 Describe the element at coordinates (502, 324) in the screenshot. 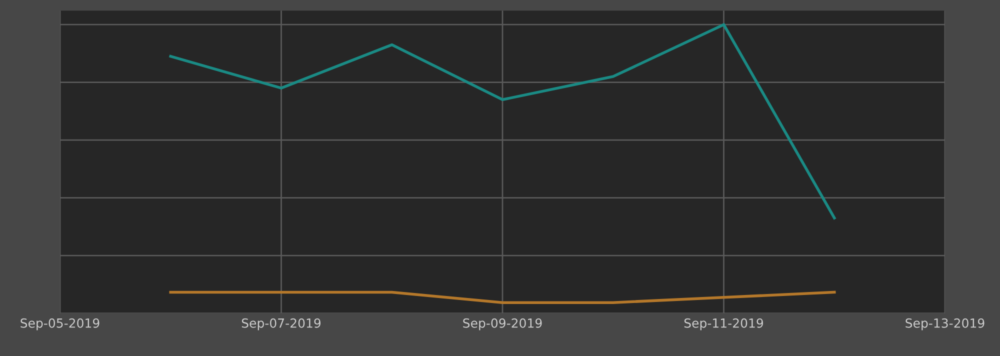

I see `x-tick-label: Sep-09-2019` at that location.